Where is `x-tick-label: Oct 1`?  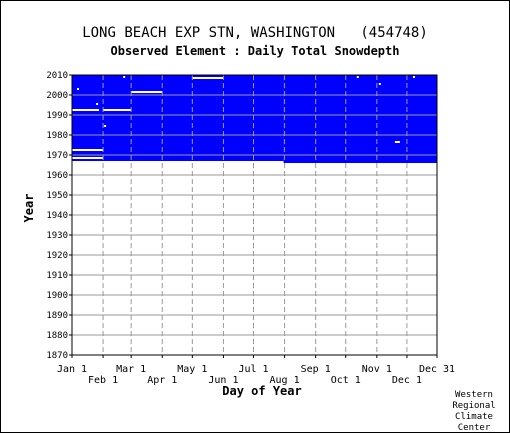
x-tick-label: Oct 1 is located at coordinates (346, 380).